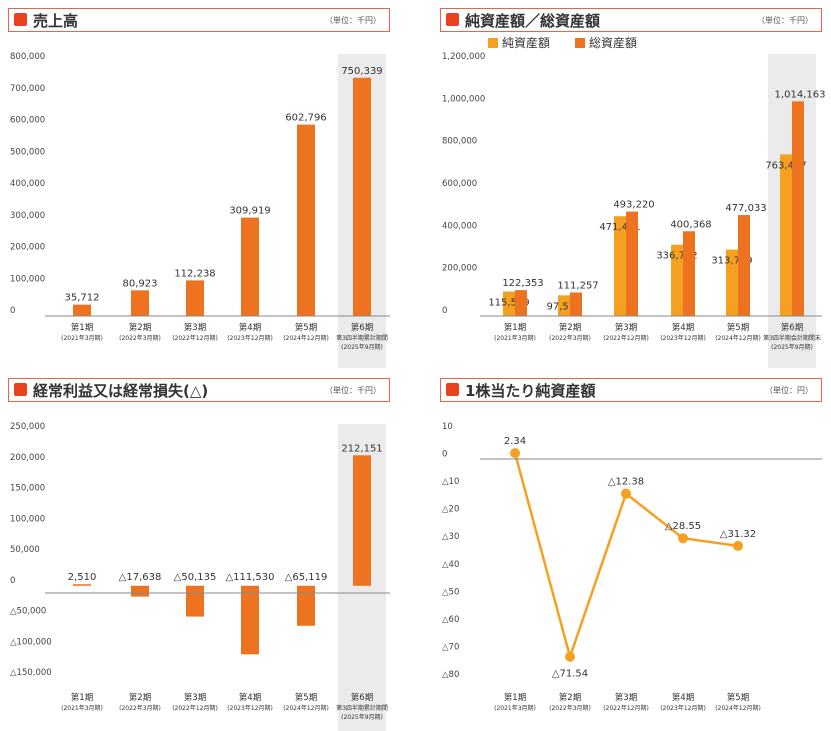 This screenshot has width=831, height=731. I want to click on y-tick-label: 50,000, so click(25, 550).